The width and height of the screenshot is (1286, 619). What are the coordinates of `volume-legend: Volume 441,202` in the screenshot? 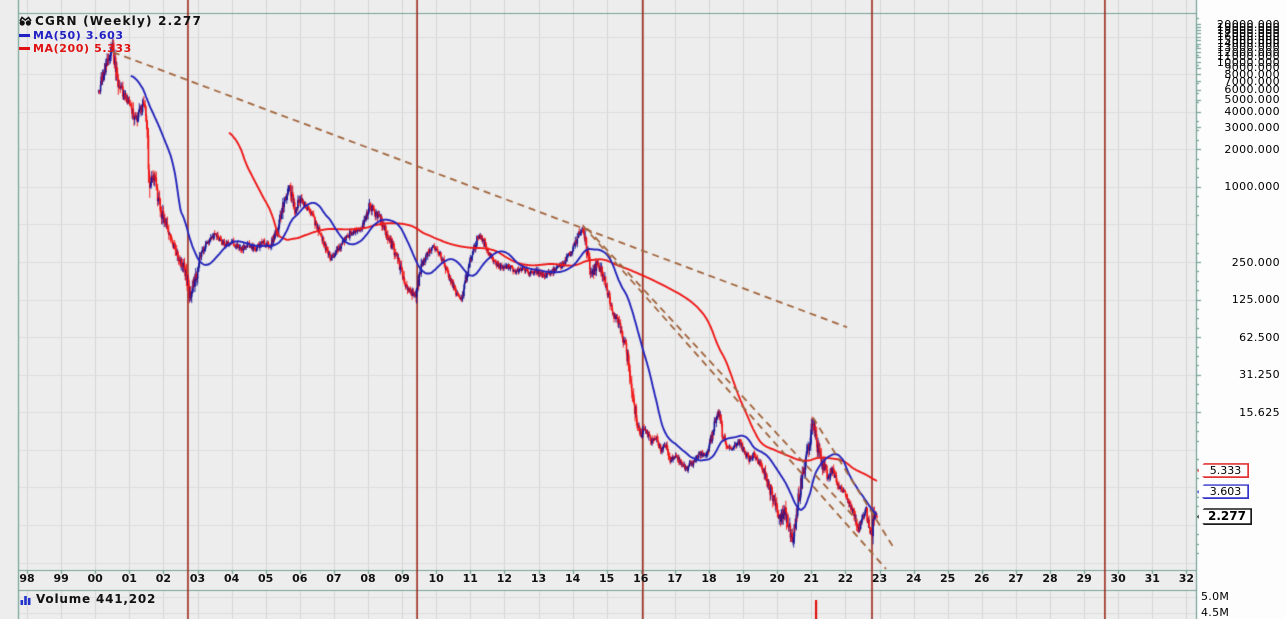 It's located at (88, 599).